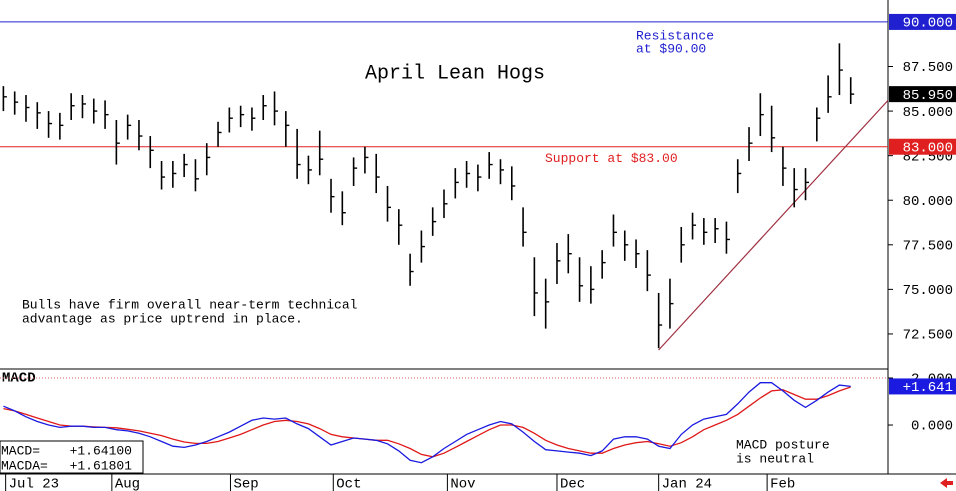 The width and height of the screenshot is (956, 491). What do you see at coordinates (245, 484) in the screenshot?
I see `x-tick-label: Sep` at bounding box center [245, 484].